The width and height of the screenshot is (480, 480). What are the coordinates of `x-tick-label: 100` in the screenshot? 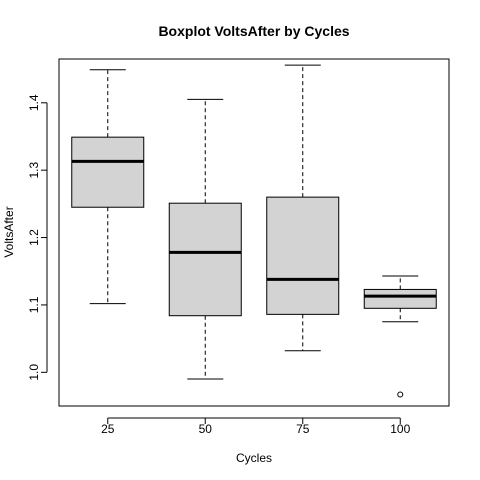 It's located at (400, 429).